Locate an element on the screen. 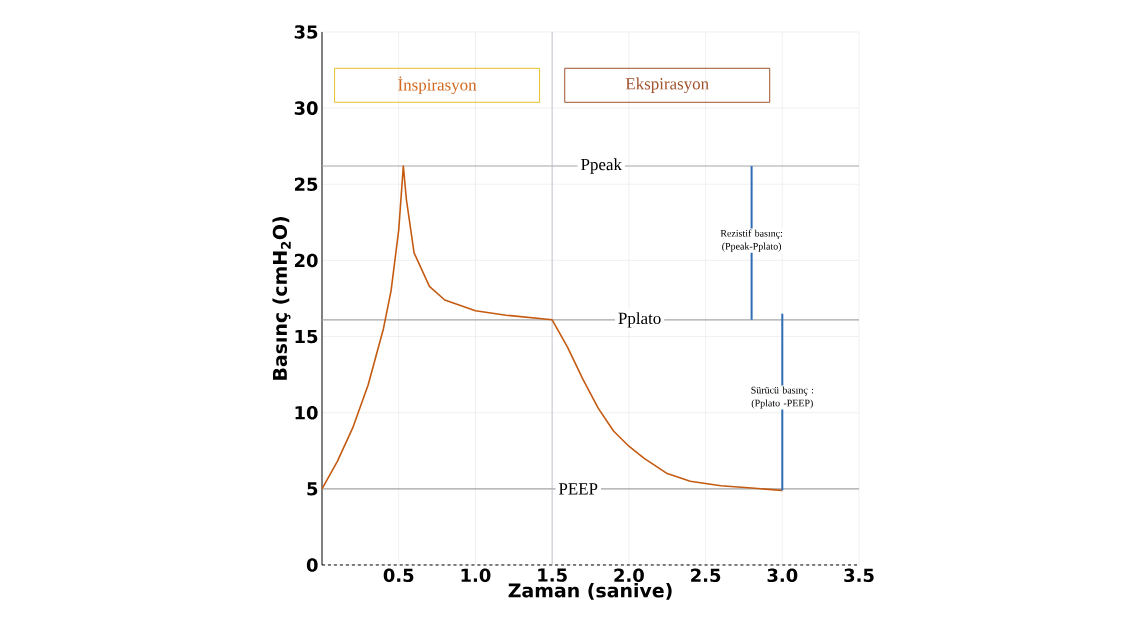 The image size is (1140, 643). y-tick-label: 5 is located at coordinates (312, 489).